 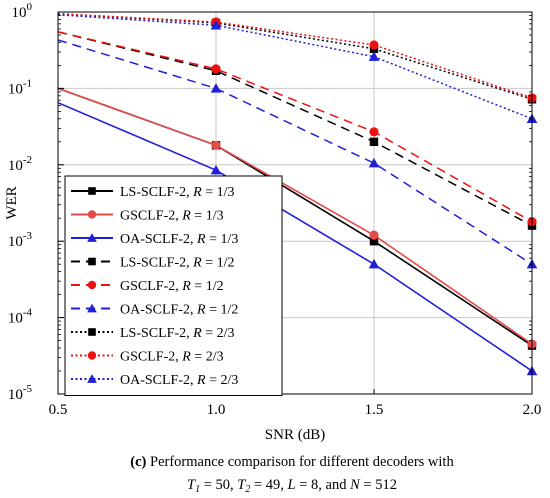 What do you see at coordinates (532, 410) in the screenshot?
I see `x-tick-label: 2.0` at bounding box center [532, 410].